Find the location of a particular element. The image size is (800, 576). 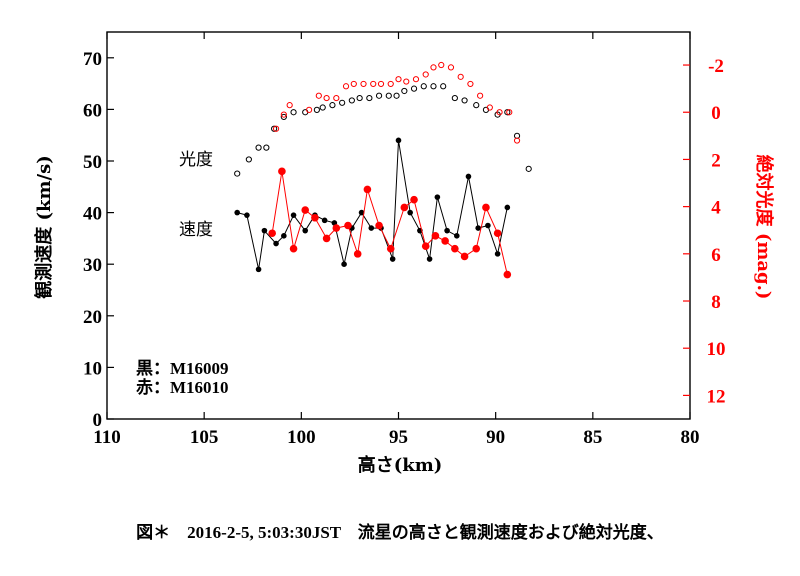

y-axis-left-title: 観測速度 (km/s) is located at coordinates (44, 227).